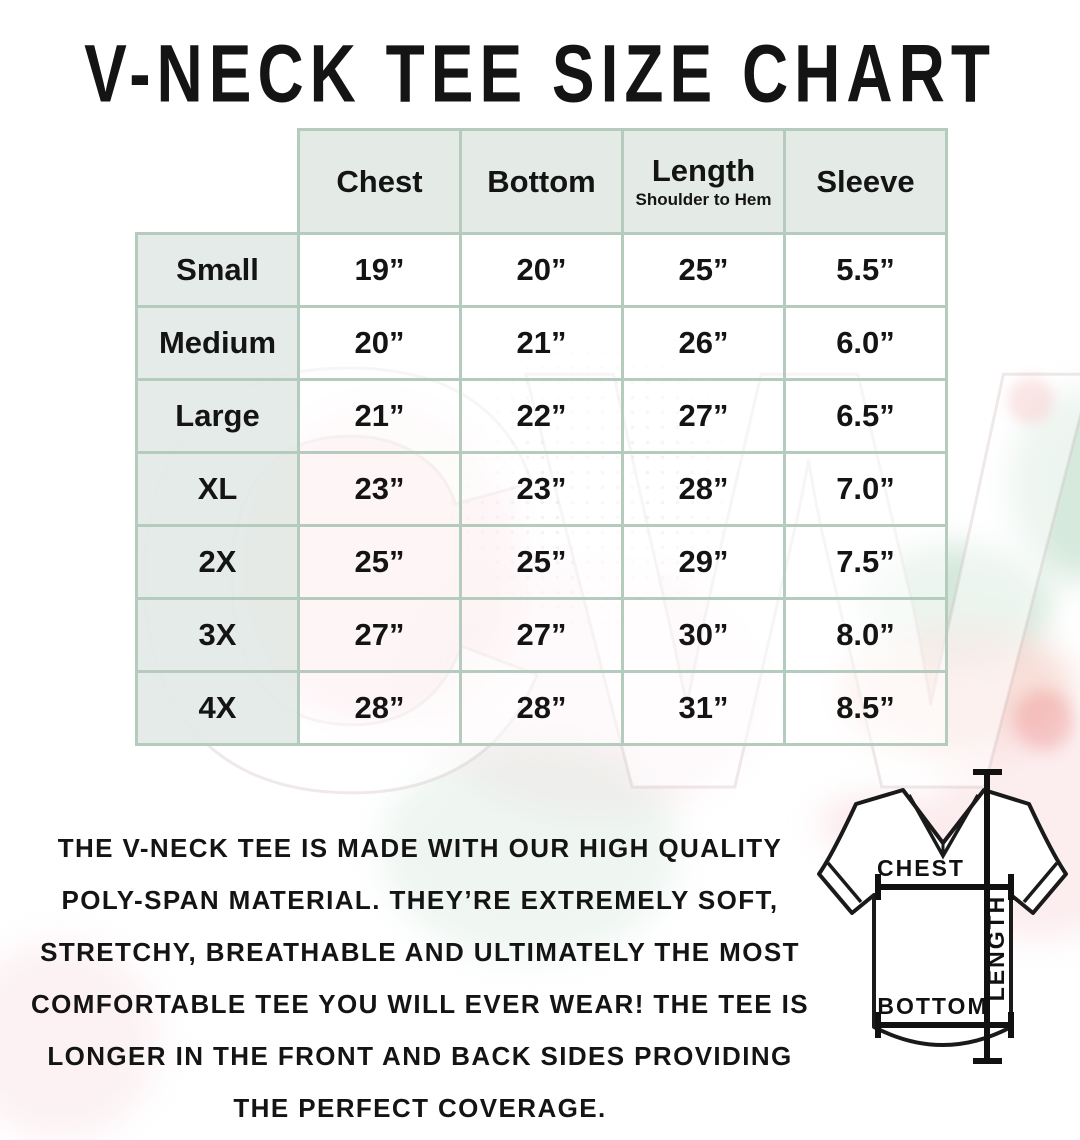 Image resolution: width=1080 pixels, height=1140 pixels. What do you see at coordinates (865, 343) in the screenshot?
I see `value-cell: 6.0”` at bounding box center [865, 343].